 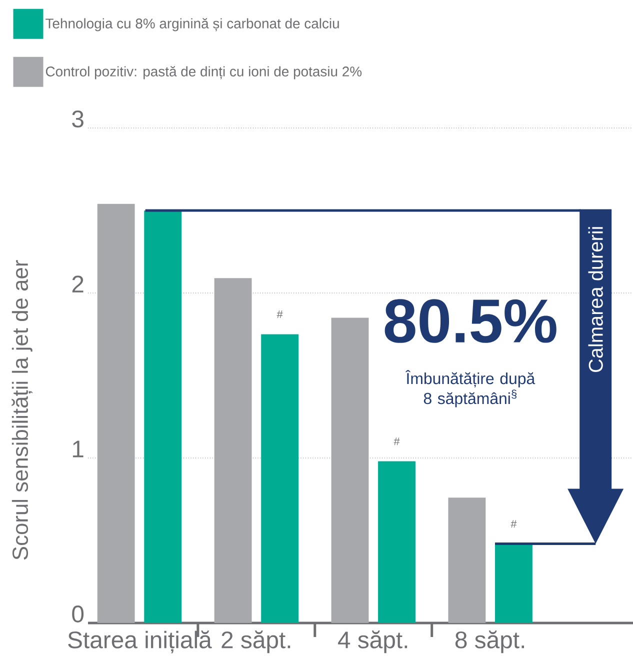 I want to click on x-tick-label: Starea inițială, so click(x=140, y=642).